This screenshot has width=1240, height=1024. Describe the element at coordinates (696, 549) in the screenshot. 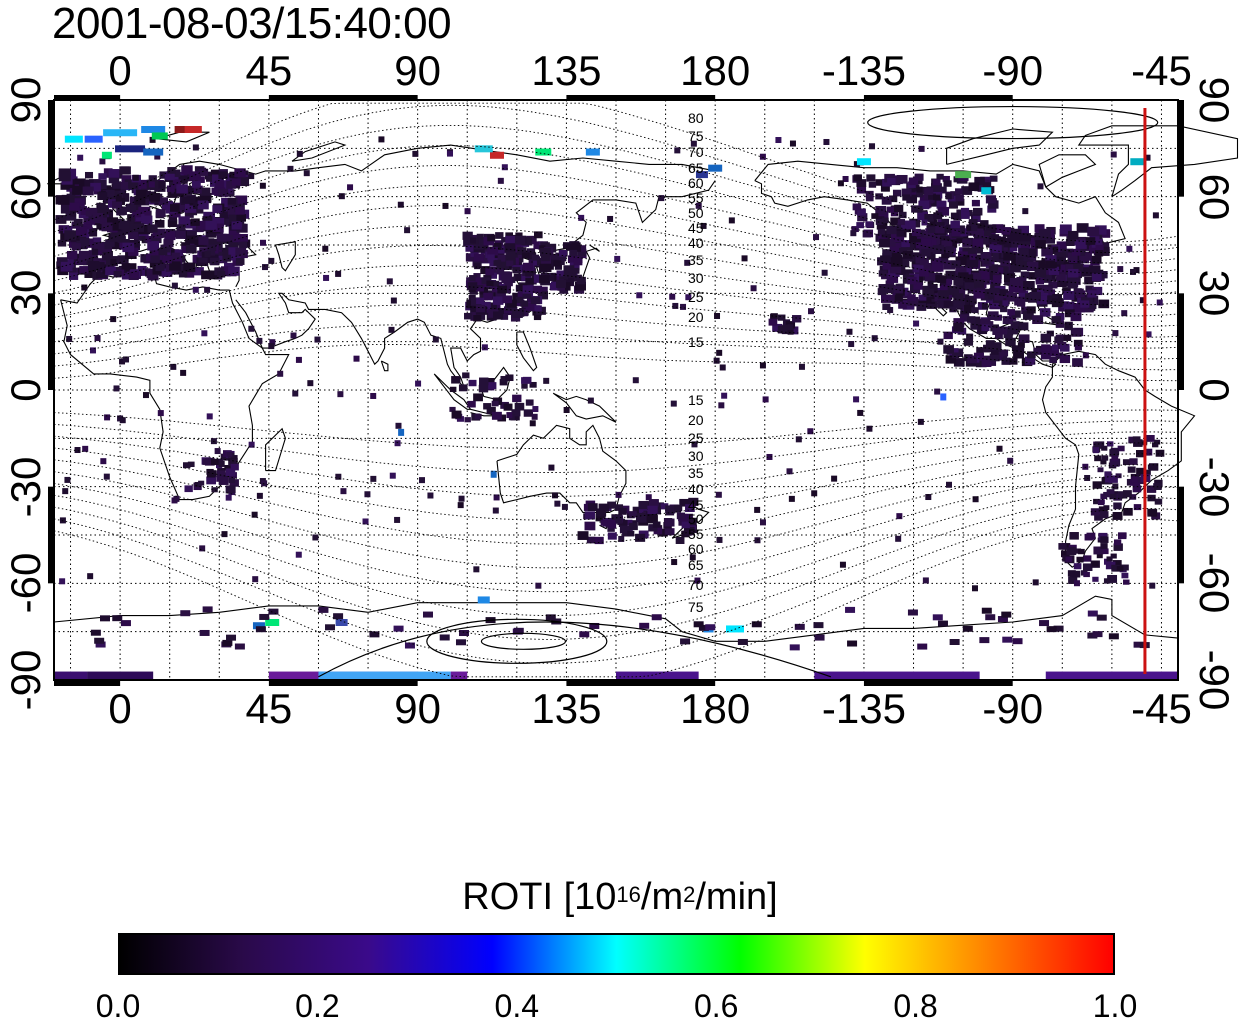

I see `mlat-label: 60` at that location.